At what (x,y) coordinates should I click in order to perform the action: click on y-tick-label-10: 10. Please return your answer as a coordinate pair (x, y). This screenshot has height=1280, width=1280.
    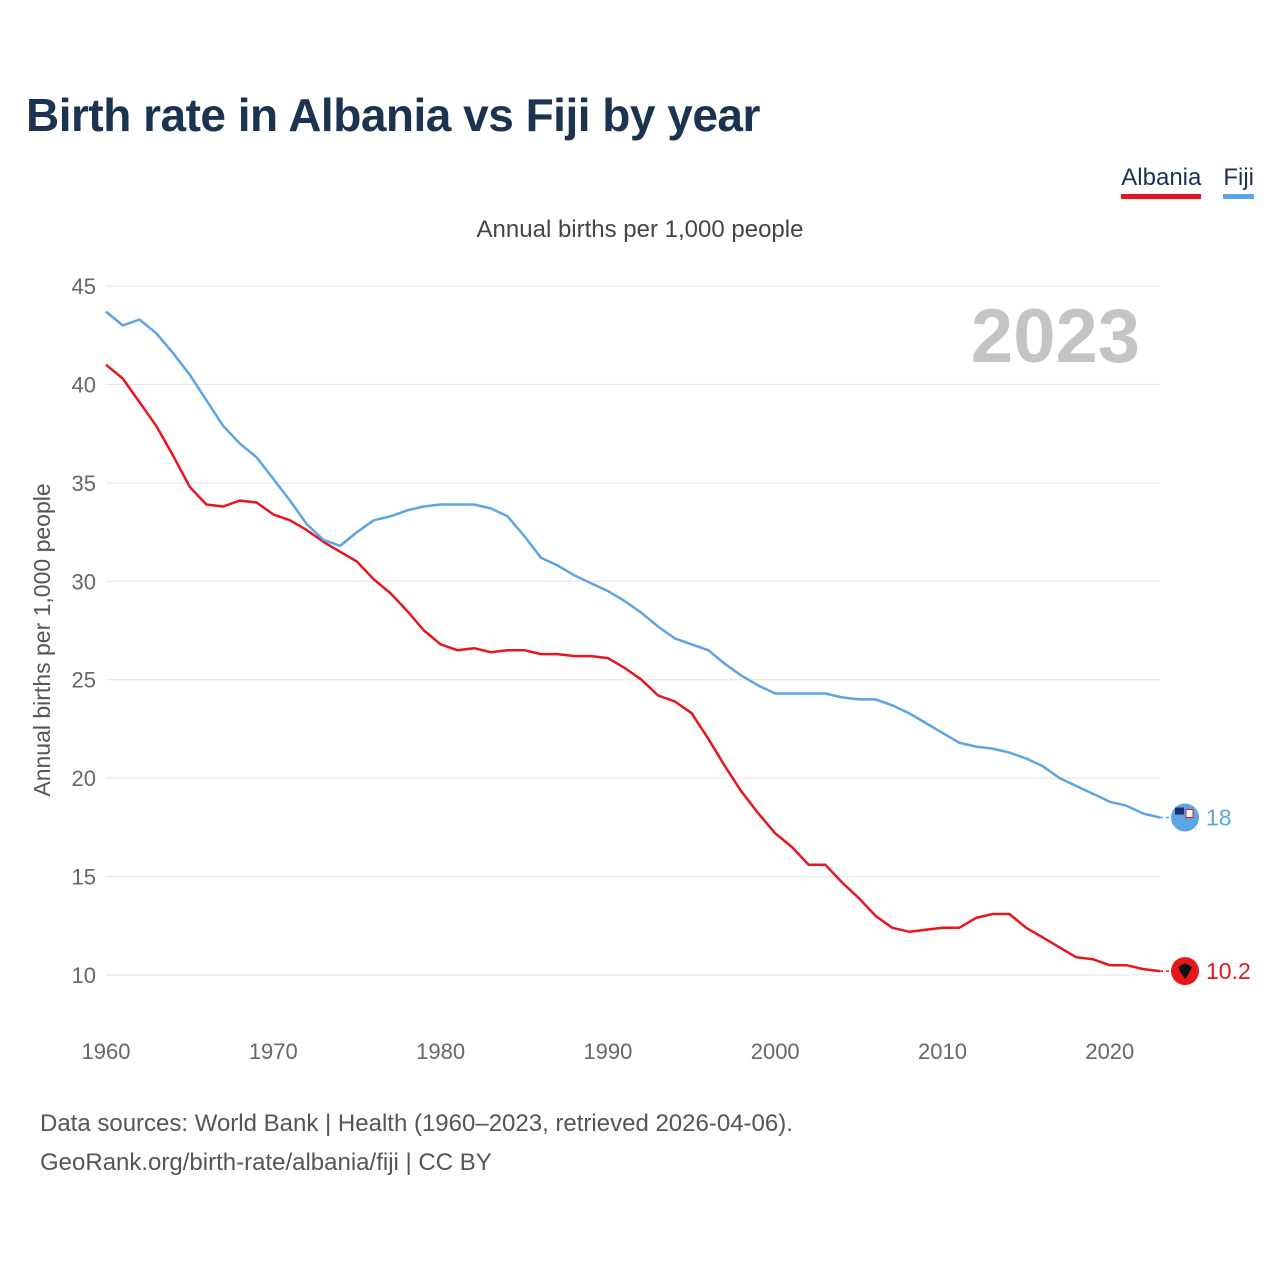
    Looking at the image, I should click on (84, 975).